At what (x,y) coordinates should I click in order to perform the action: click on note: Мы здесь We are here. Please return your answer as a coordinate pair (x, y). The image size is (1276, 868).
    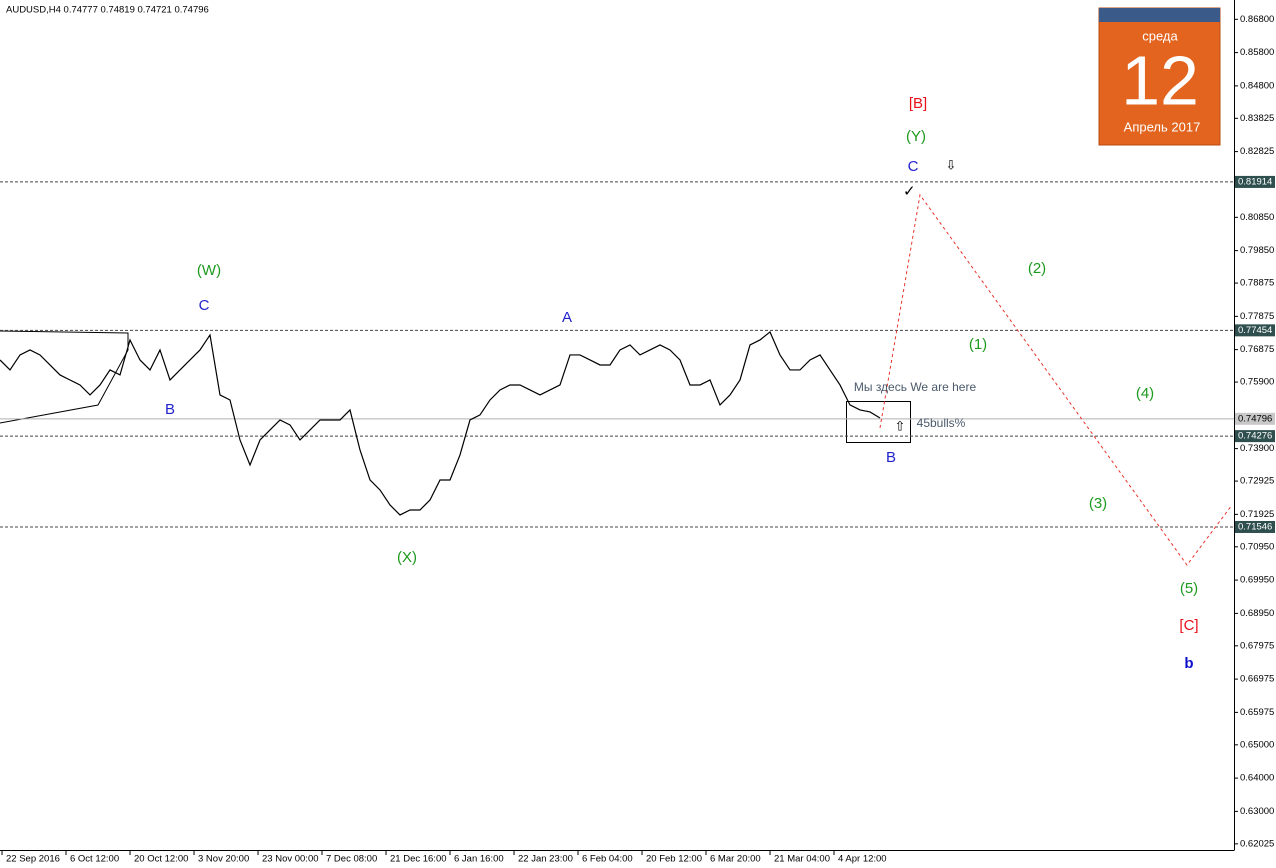
    Looking at the image, I should click on (915, 387).